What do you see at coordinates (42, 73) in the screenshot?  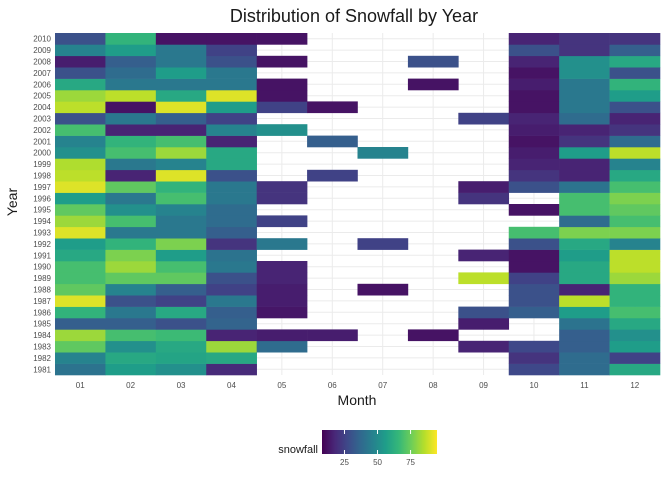 I see `y-tick-label: 2007` at bounding box center [42, 73].